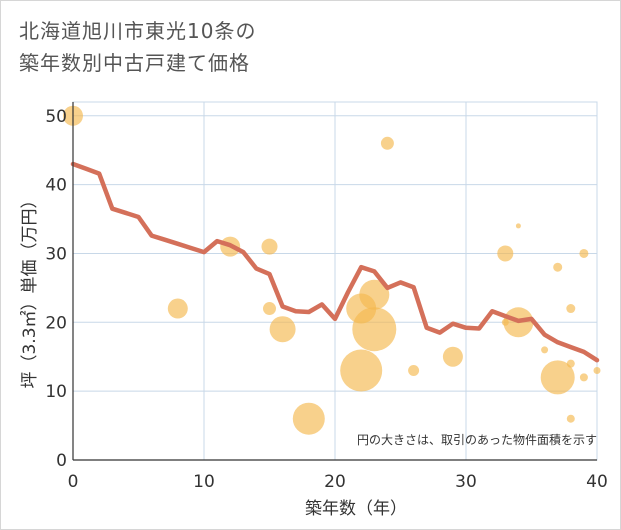 The width and height of the screenshot is (621, 530). I want to click on x-tick-label: 30, so click(466, 482).